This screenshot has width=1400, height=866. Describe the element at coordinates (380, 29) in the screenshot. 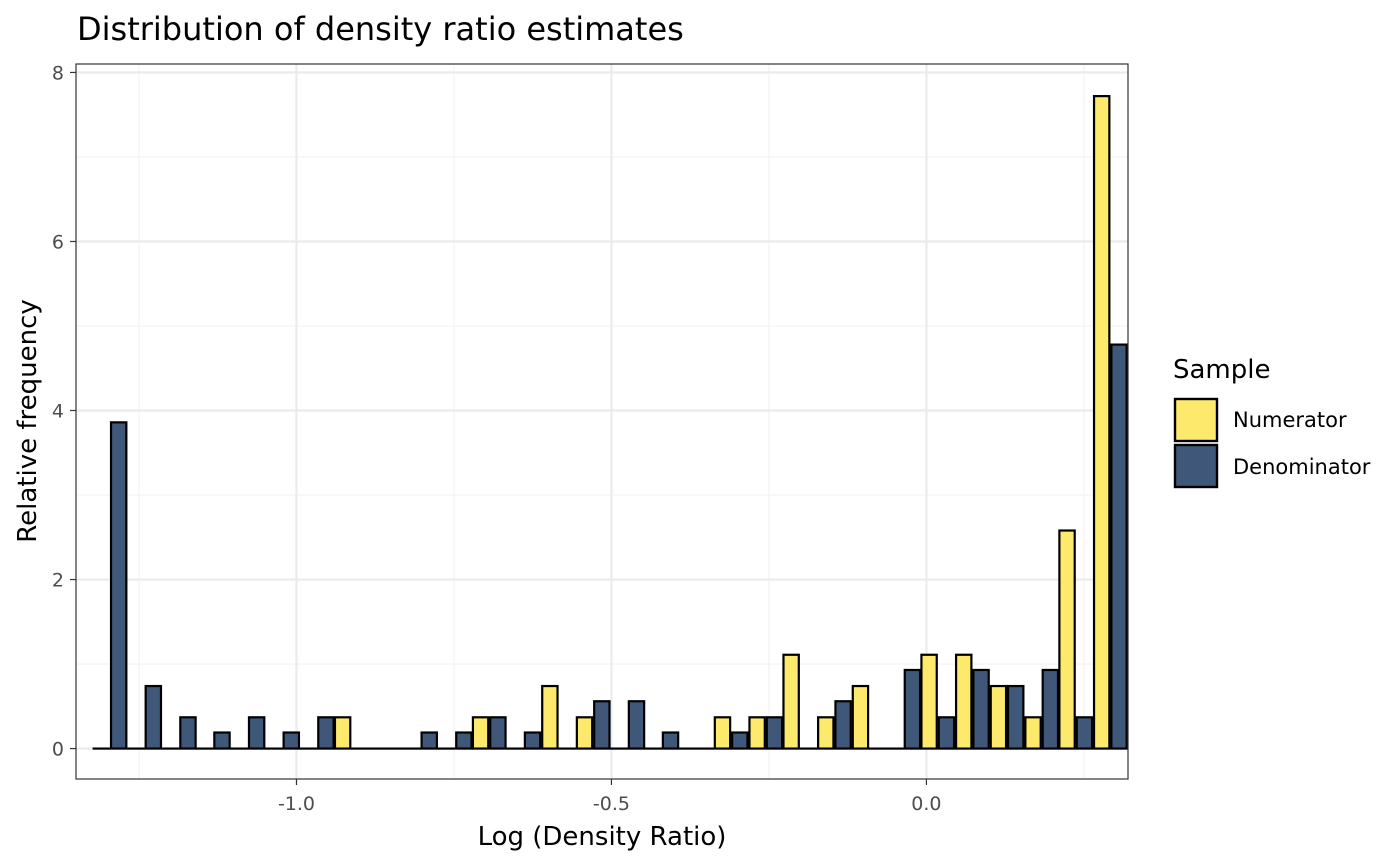

I see `chart-title: Distribution of density ratio estimates` at that location.